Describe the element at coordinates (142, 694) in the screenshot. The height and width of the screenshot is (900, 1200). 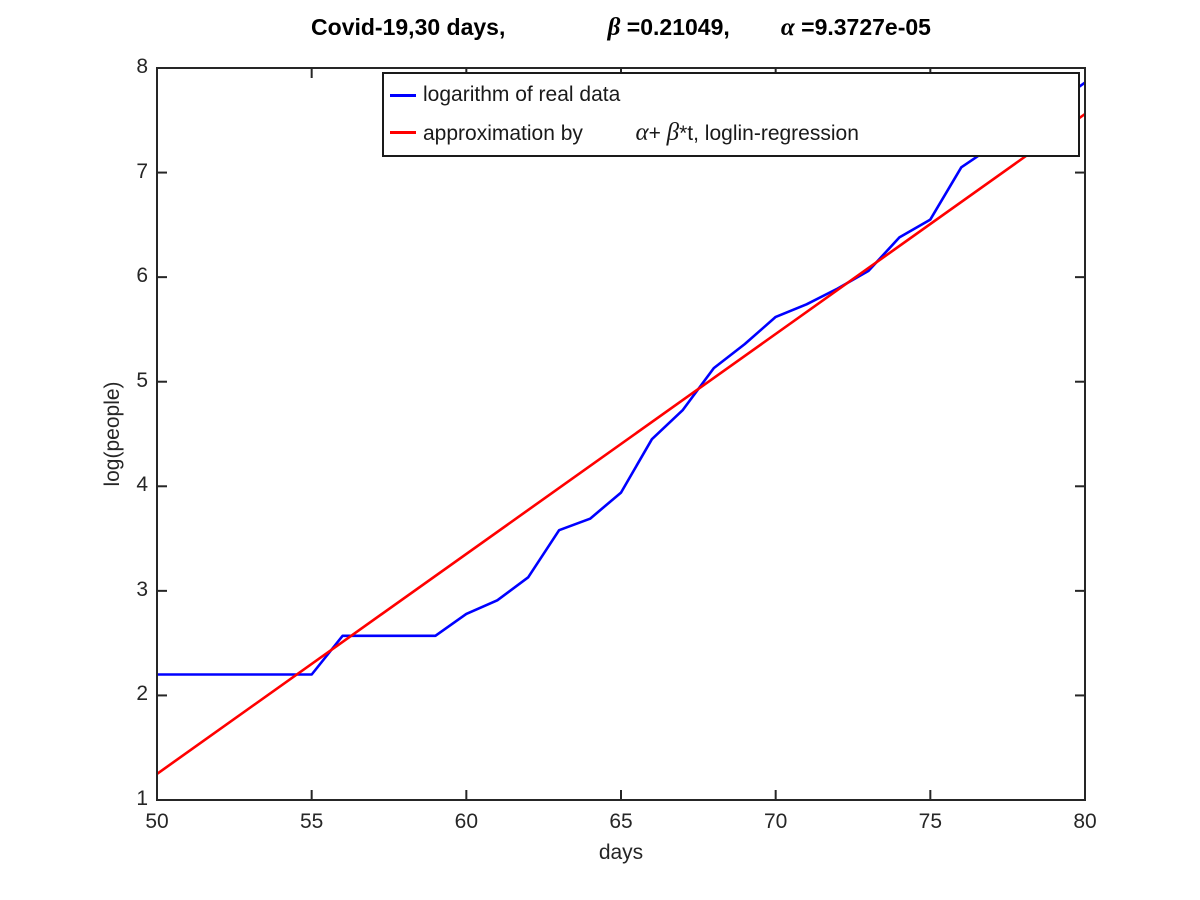
I see `y-tick-label: 2` at that location.